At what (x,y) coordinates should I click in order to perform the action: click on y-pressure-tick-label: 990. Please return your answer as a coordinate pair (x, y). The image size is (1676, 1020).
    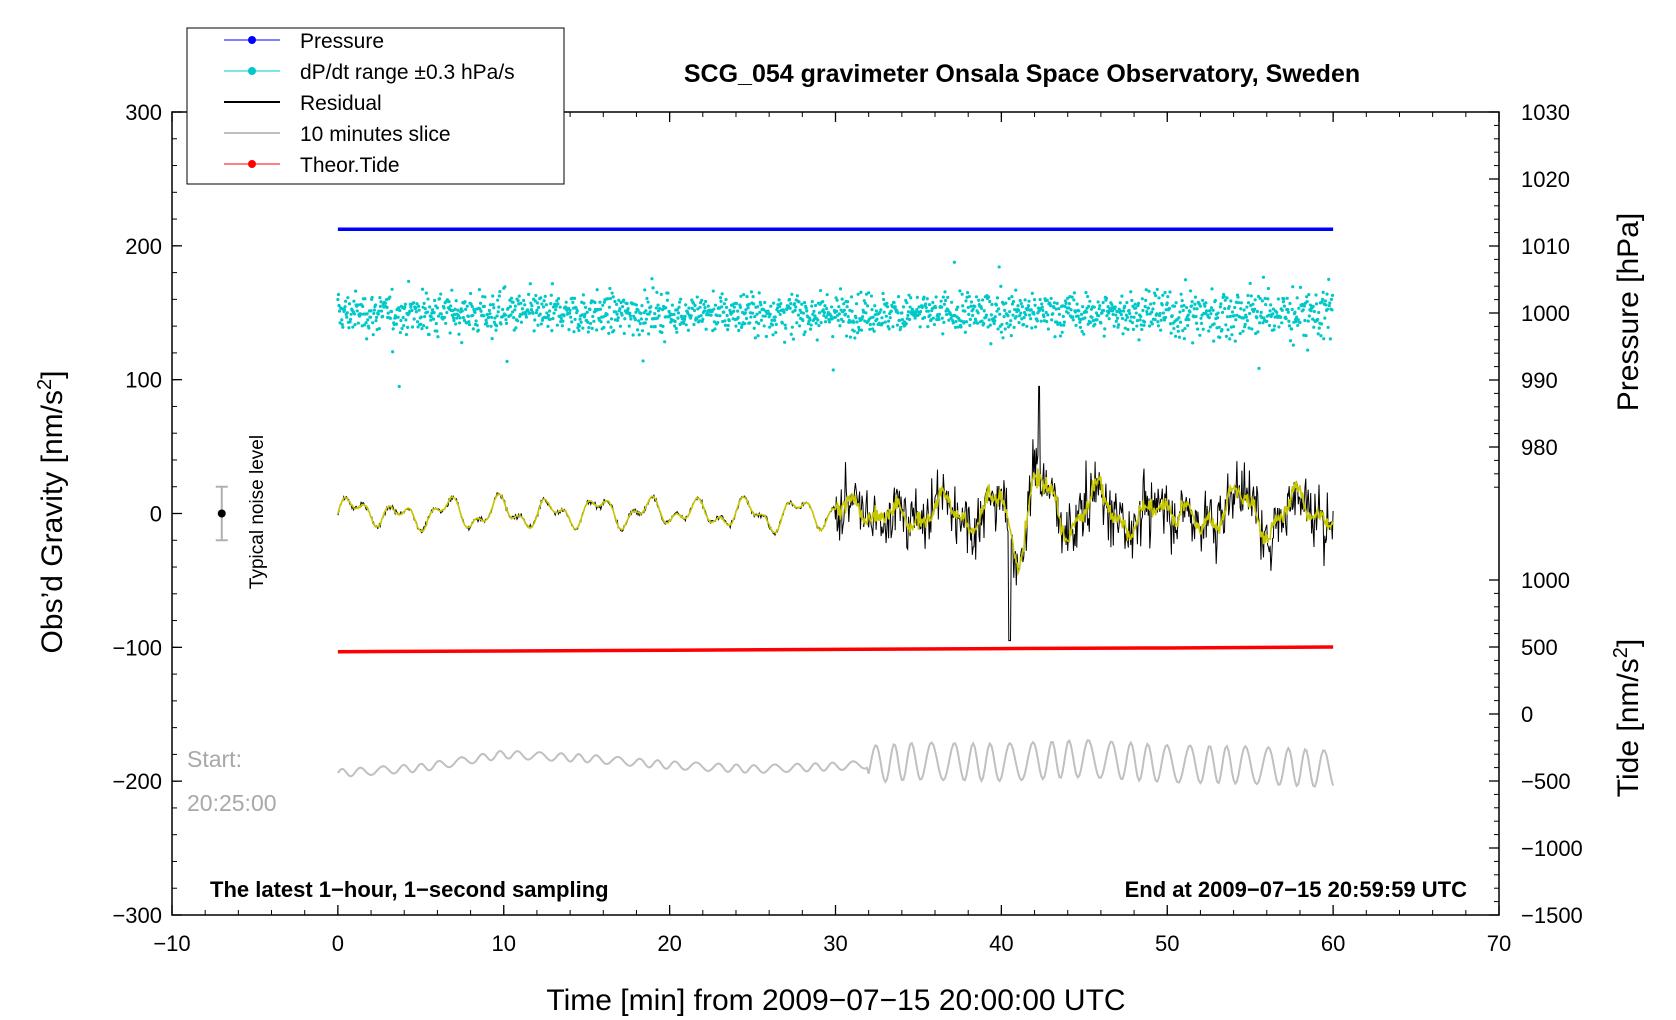
    Looking at the image, I should click on (1539, 380).